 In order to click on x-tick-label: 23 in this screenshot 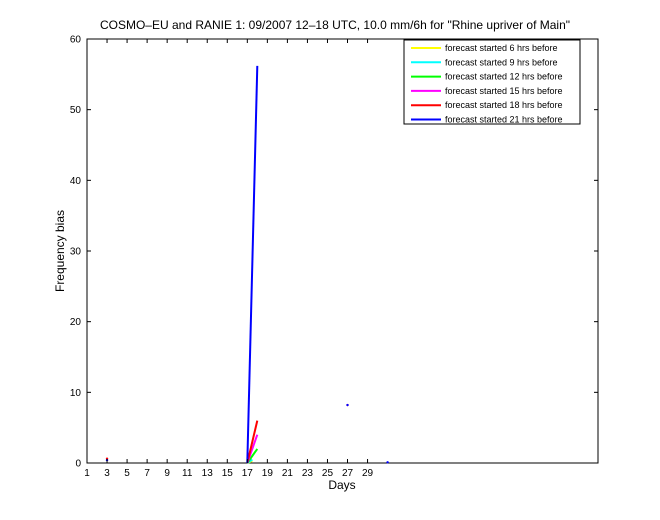, I will do `click(308, 473)`.